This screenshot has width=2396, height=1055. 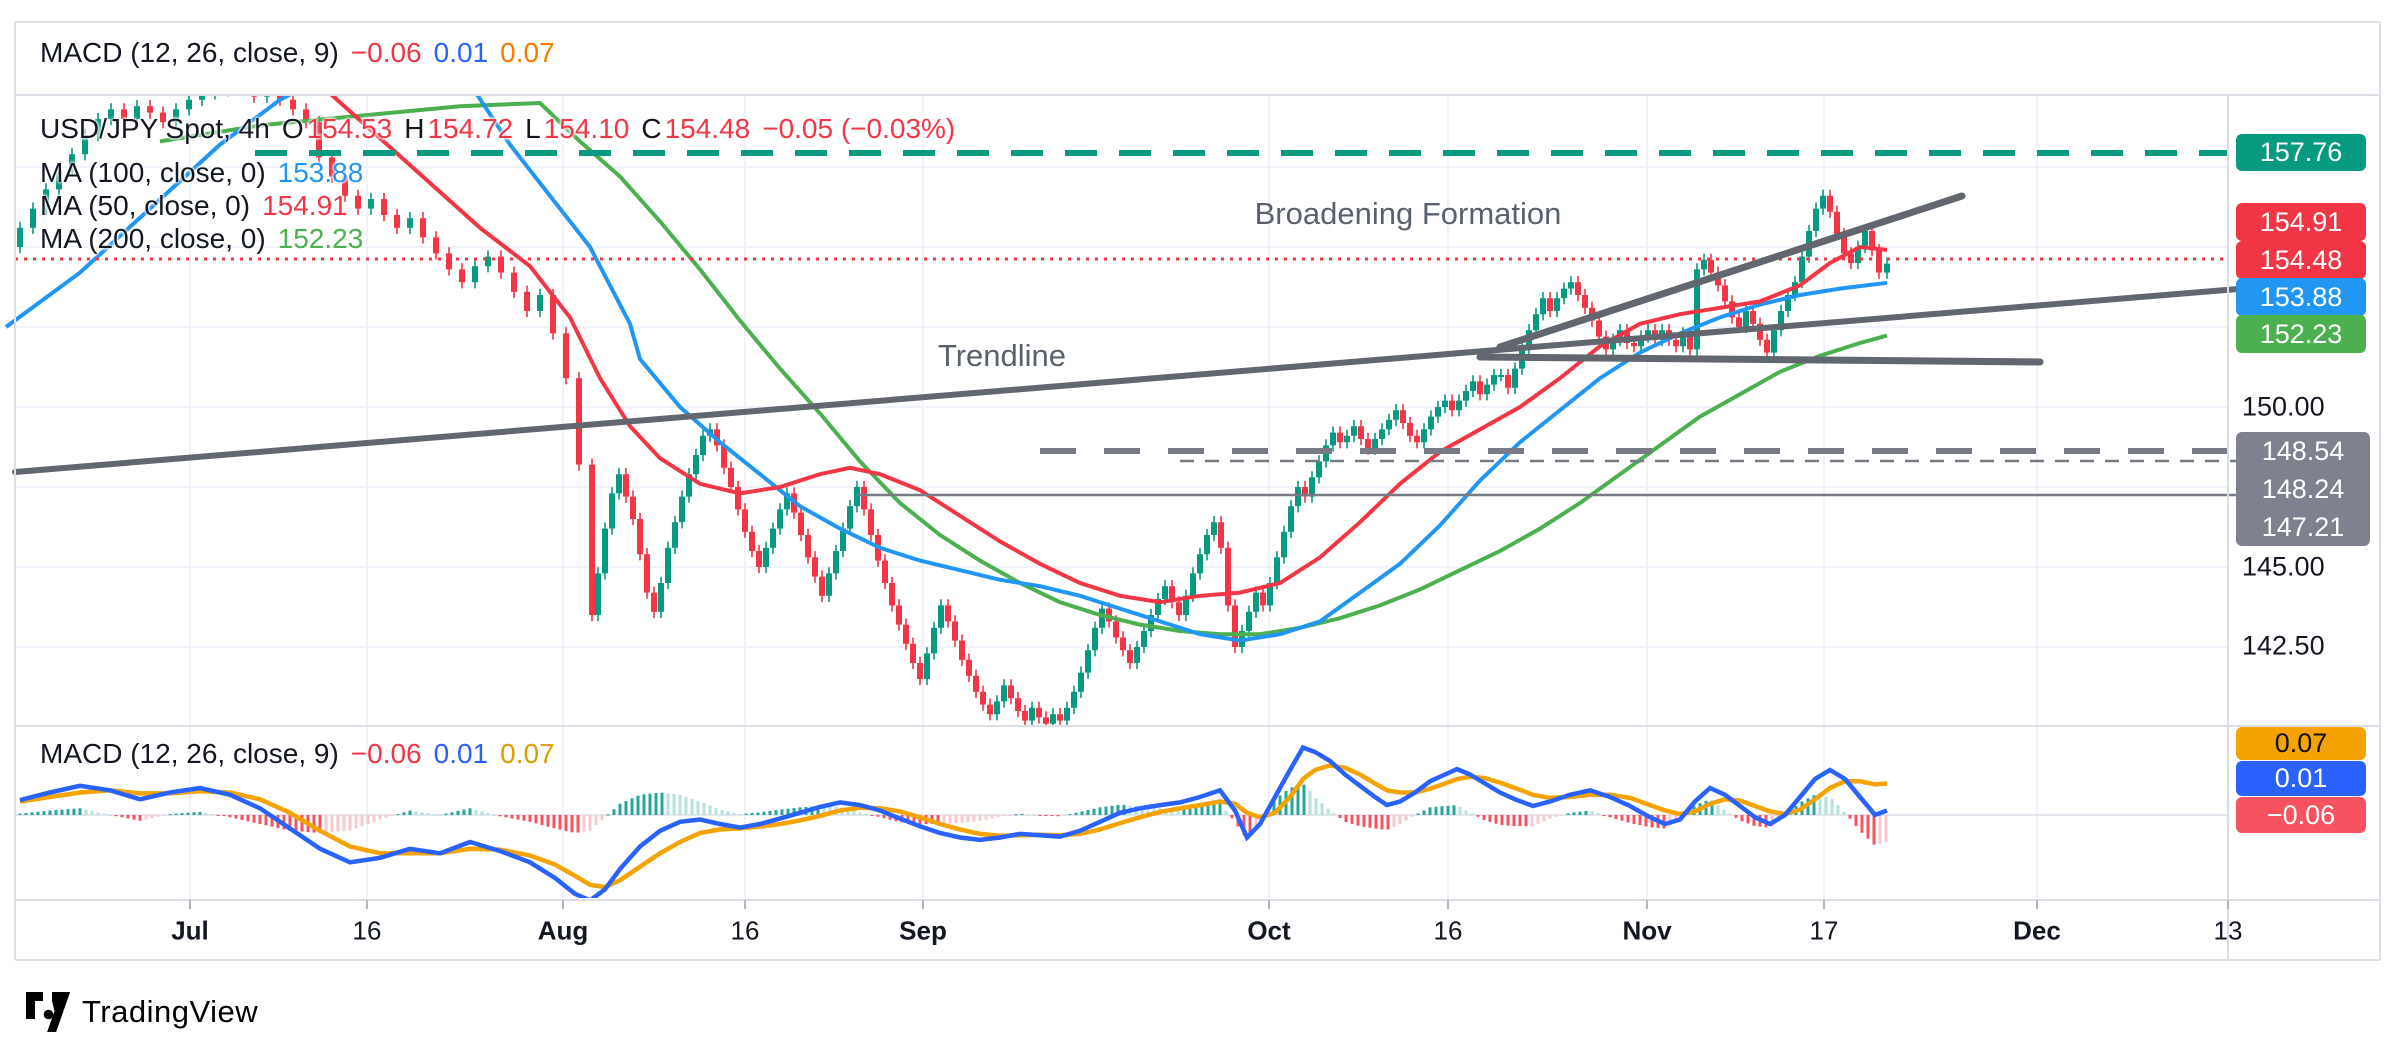 What do you see at coordinates (2303, 526) in the screenshot?
I see `price-label-badge: 147.21` at bounding box center [2303, 526].